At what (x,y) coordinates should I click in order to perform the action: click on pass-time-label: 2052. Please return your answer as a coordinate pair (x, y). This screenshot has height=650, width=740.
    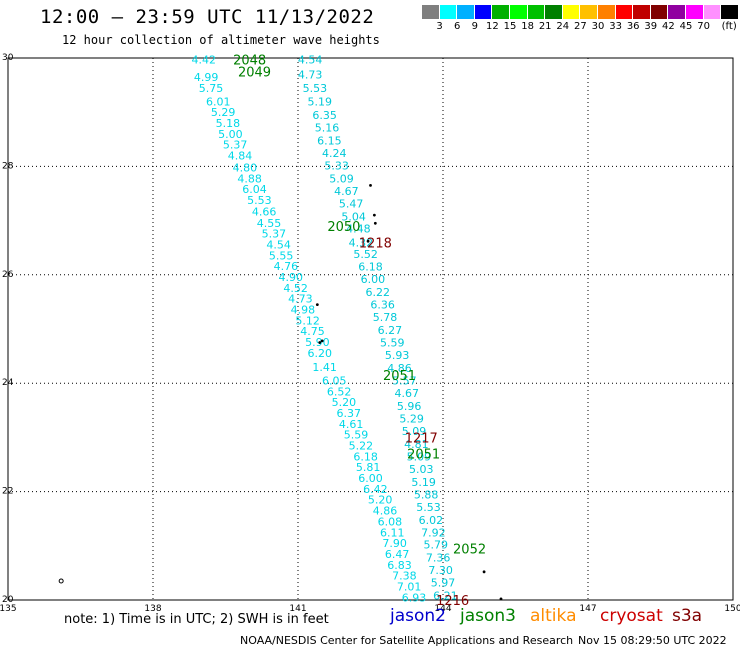
    Looking at the image, I should click on (469, 550).